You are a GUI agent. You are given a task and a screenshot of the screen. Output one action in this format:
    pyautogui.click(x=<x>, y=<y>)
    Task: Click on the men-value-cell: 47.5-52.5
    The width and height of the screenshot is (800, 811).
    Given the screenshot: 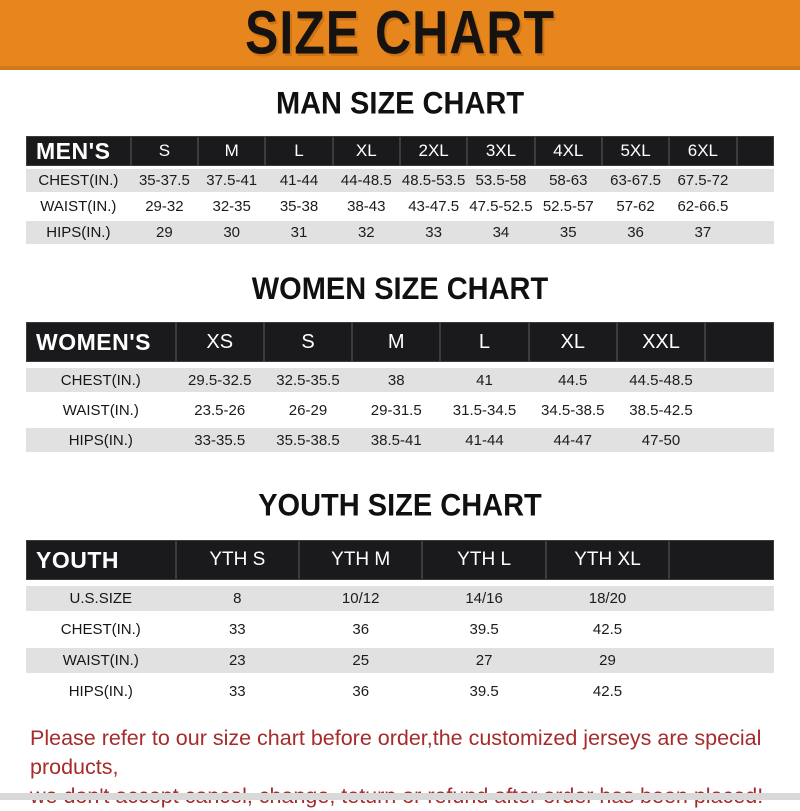 What is the action you would take?
    pyautogui.click(x=501, y=206)
    